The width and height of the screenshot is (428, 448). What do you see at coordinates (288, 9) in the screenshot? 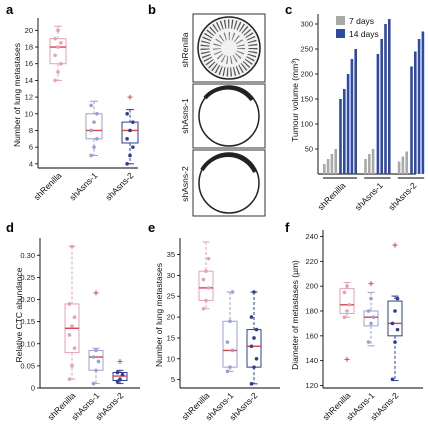
I see `panel-label-c: c` at bounding box center [288, 9].